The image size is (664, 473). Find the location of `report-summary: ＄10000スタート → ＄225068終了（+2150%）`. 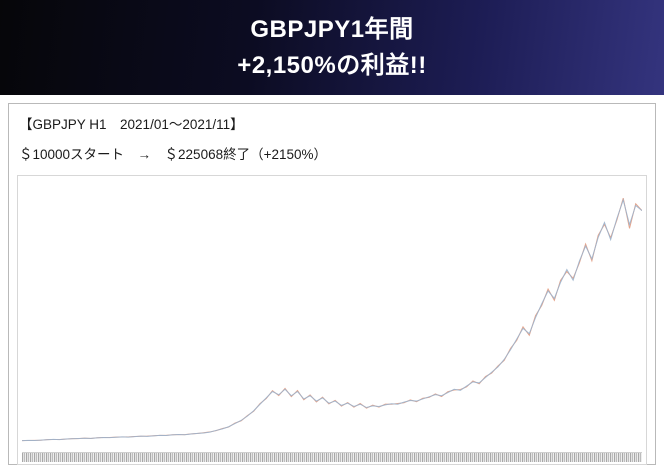

report-summary: ＄10000スタート → ＄225068終了（+2150%） is located at coordinates (173, 154).